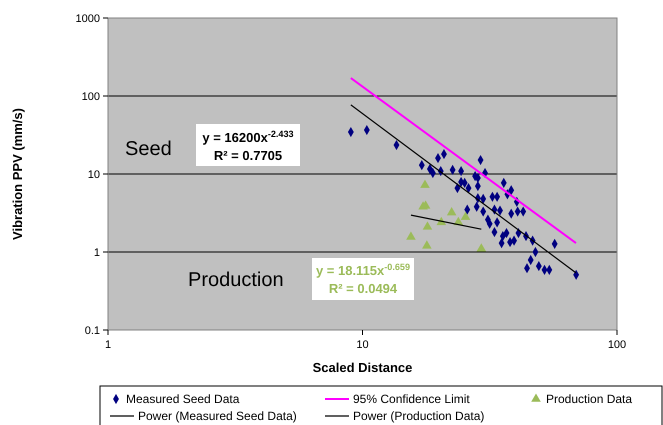 This screenshot has height=425, width=663. What do you see at coordinates (92, 330) in the screenshot?
I see `y-tick-label: 0.1` at bounding box center [92, 330].